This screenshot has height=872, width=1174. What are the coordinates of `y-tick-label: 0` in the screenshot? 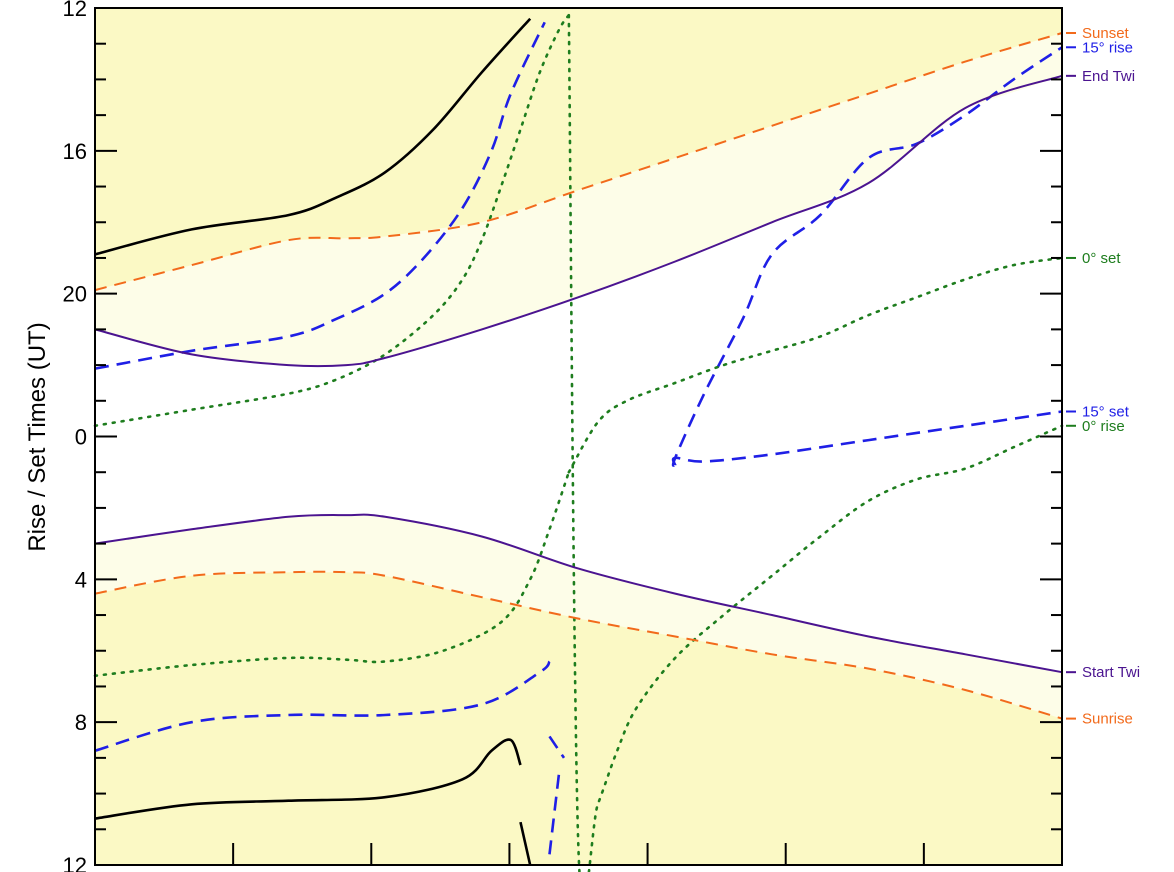 It's located at (81, 437).